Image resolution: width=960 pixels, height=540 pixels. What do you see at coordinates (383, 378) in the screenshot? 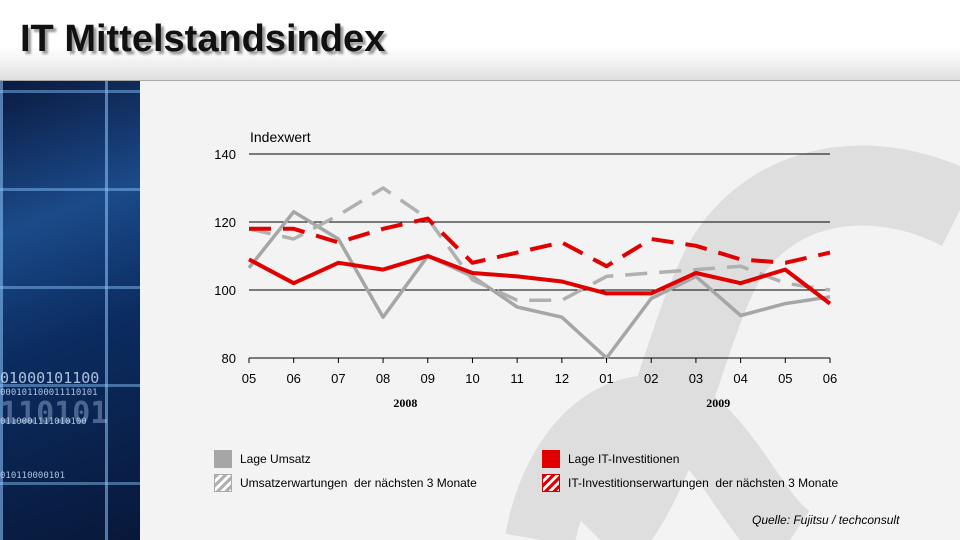
I see `x-tick-label: 08` at bounding box center [383, 378].